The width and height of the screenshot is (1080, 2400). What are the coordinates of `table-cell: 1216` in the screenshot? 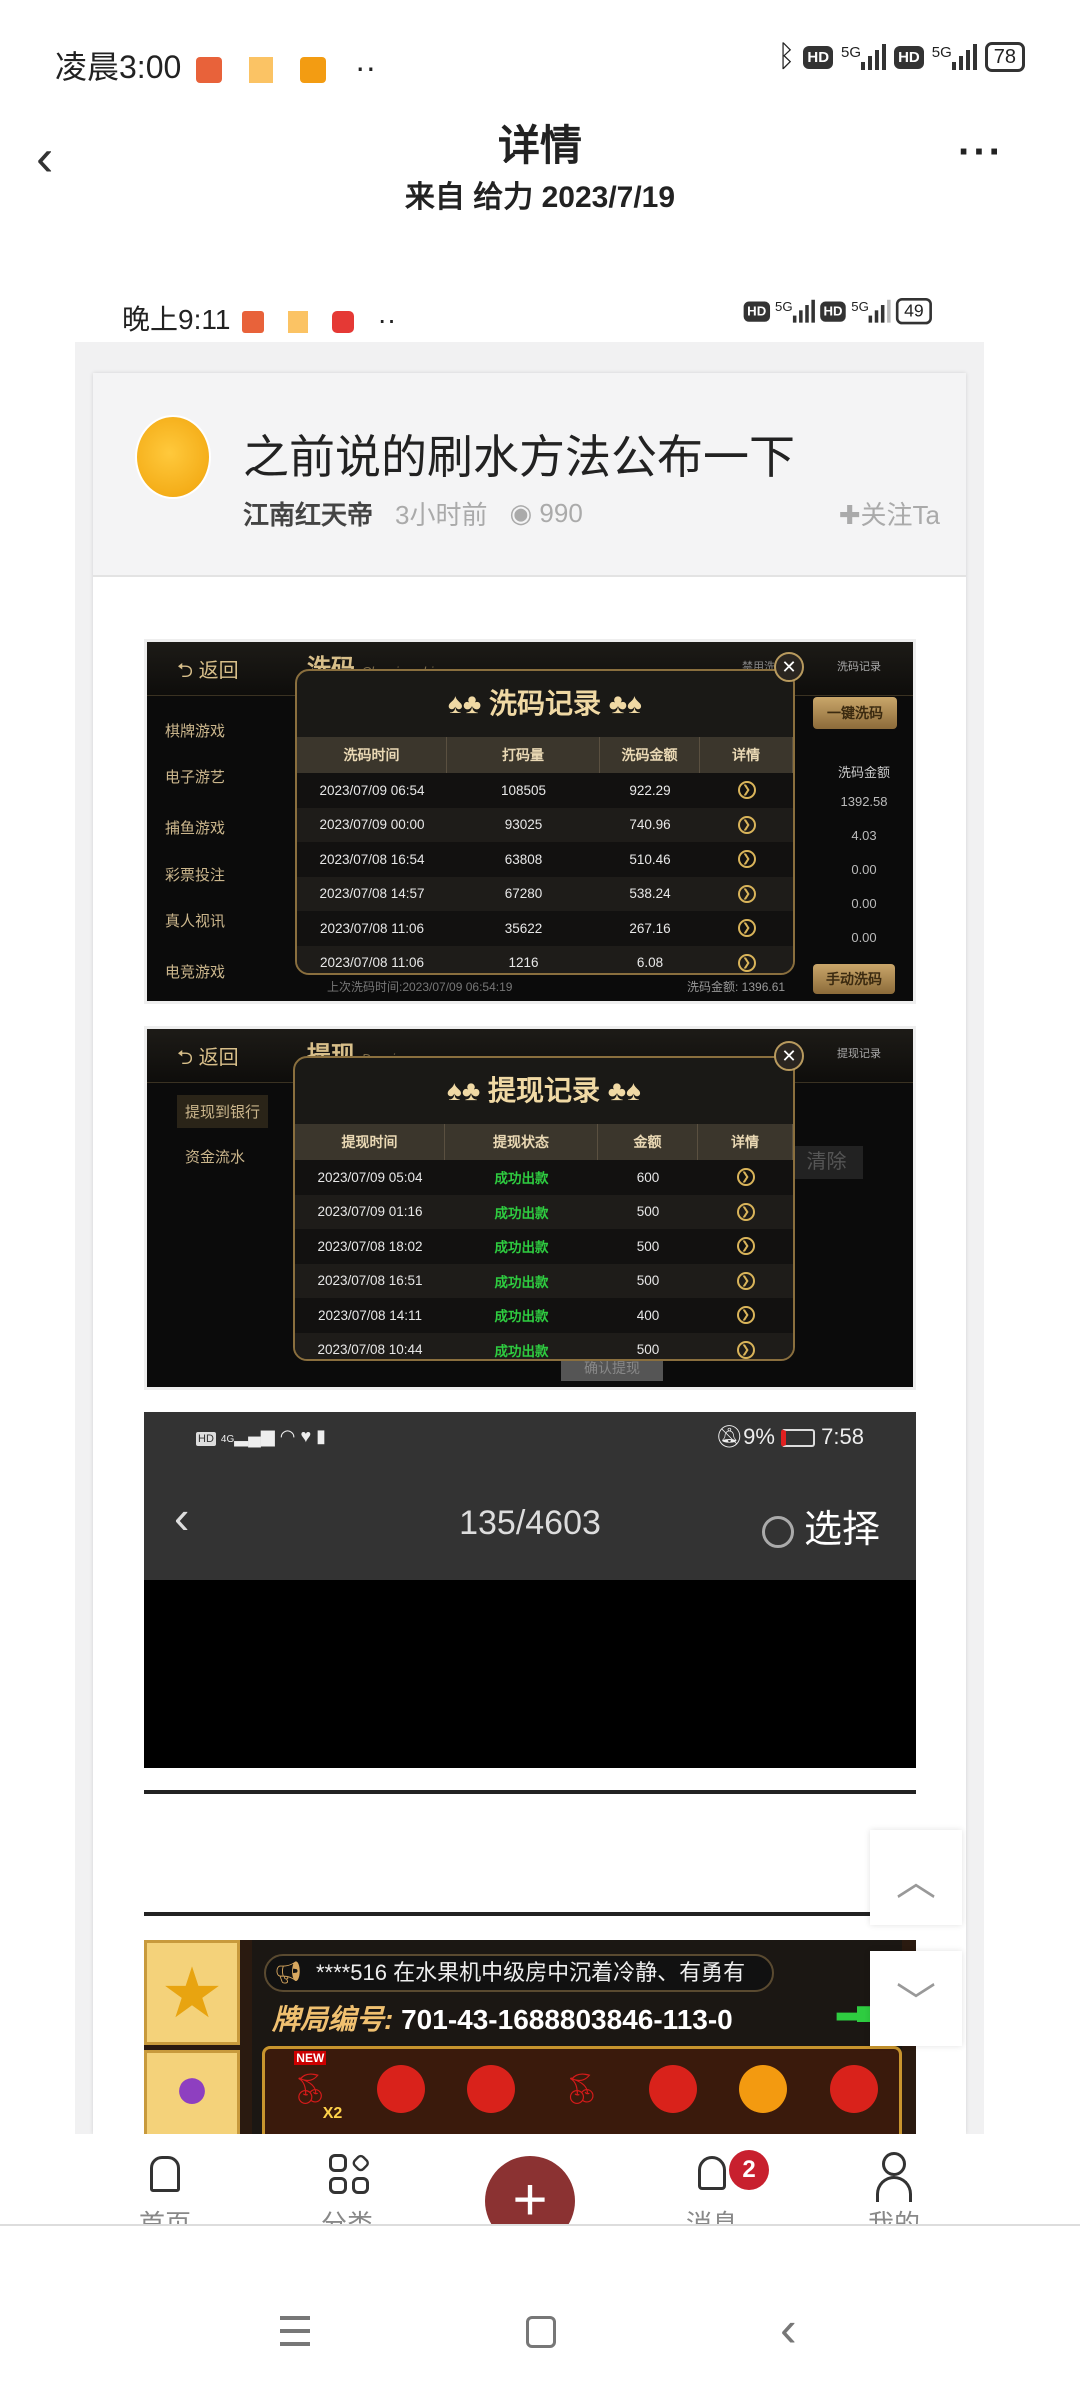 It's located at (523, 963).